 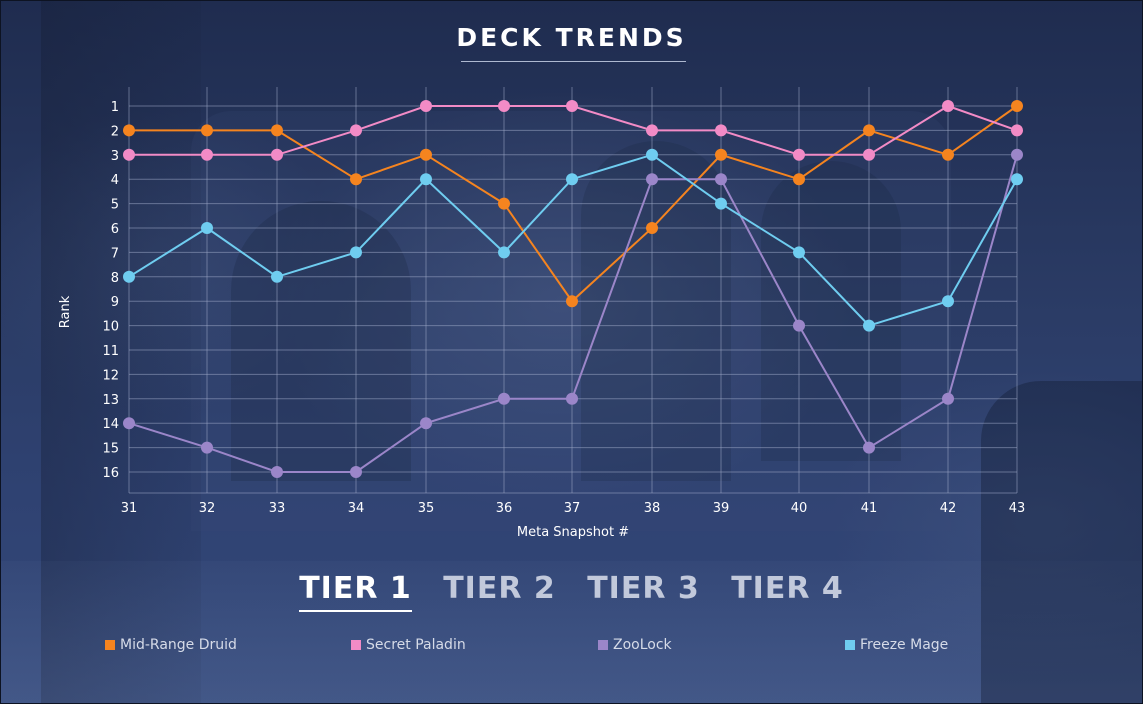 What do you see at coordinates (115, 278) in the screenshot?
I see `y-tick-label: 8` at bounding box center [115, 278].